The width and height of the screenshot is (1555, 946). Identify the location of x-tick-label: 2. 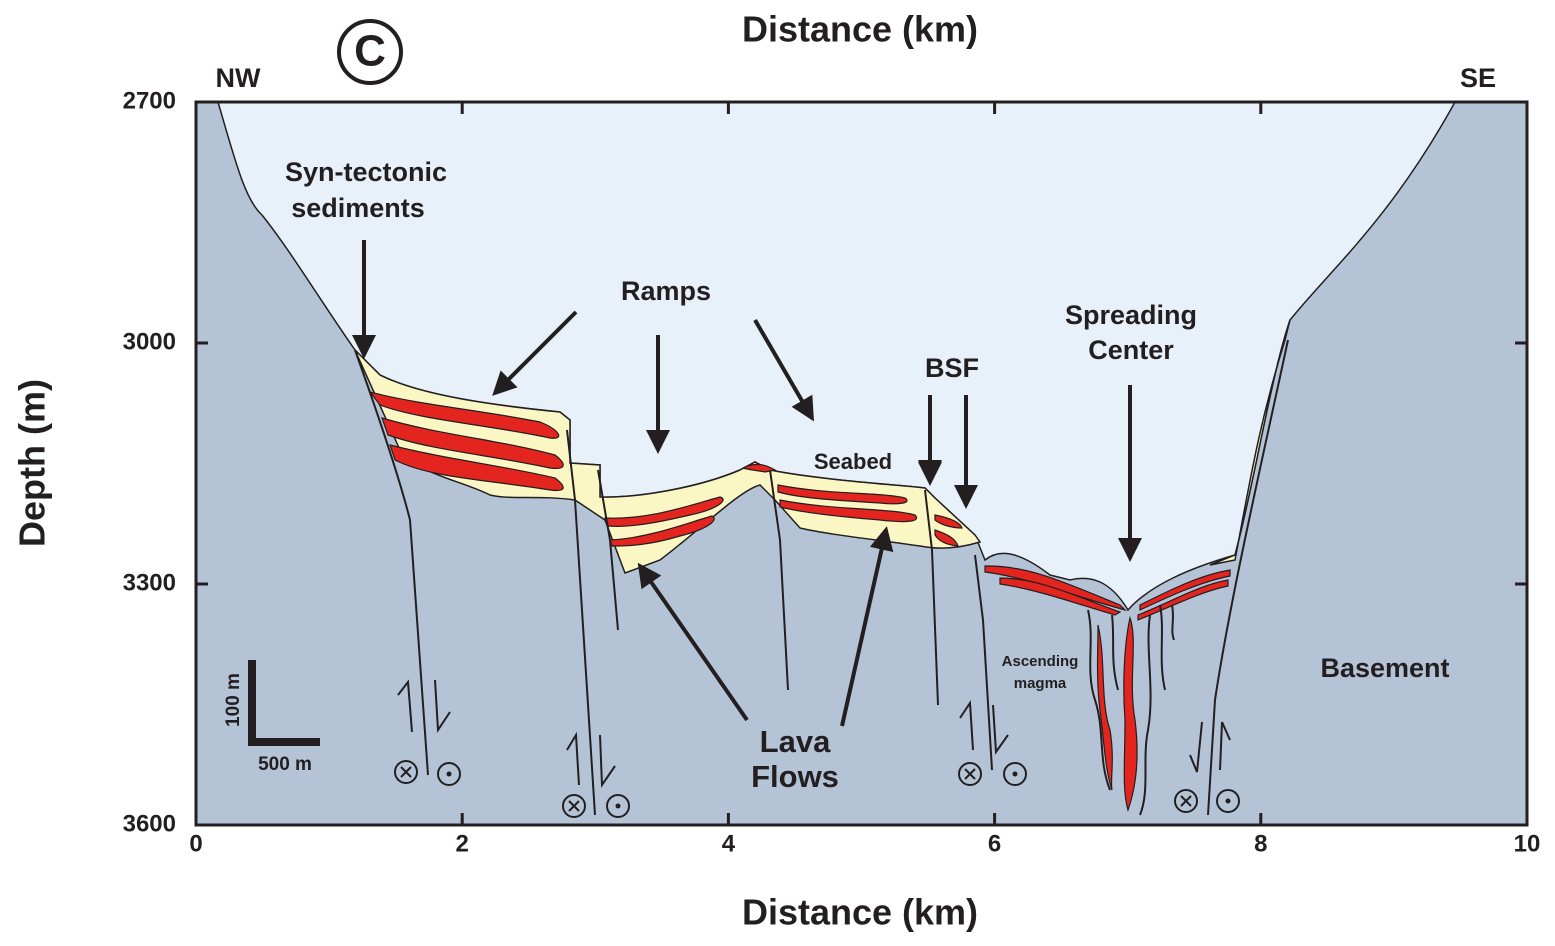
(462, 843).